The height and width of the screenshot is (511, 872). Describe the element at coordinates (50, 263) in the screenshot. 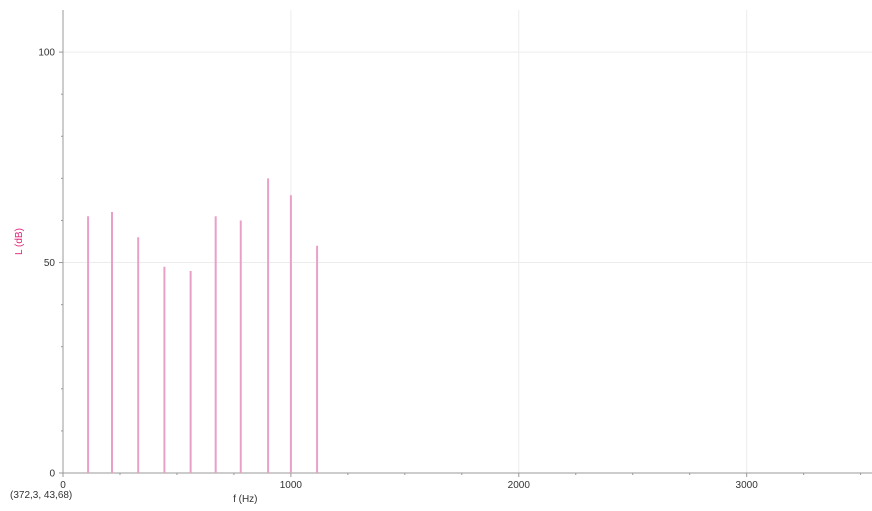

I see `y-tick-label: 50` at that location.